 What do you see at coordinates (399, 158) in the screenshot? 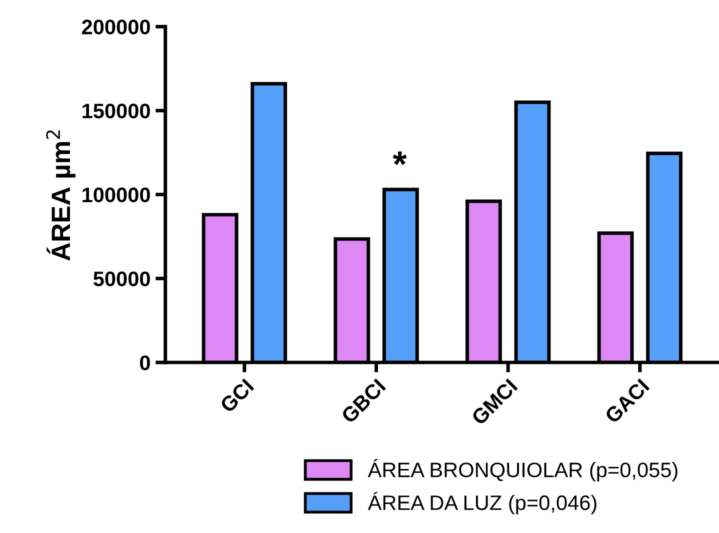
I see `annotation: *` at bounding box center [399, 158].